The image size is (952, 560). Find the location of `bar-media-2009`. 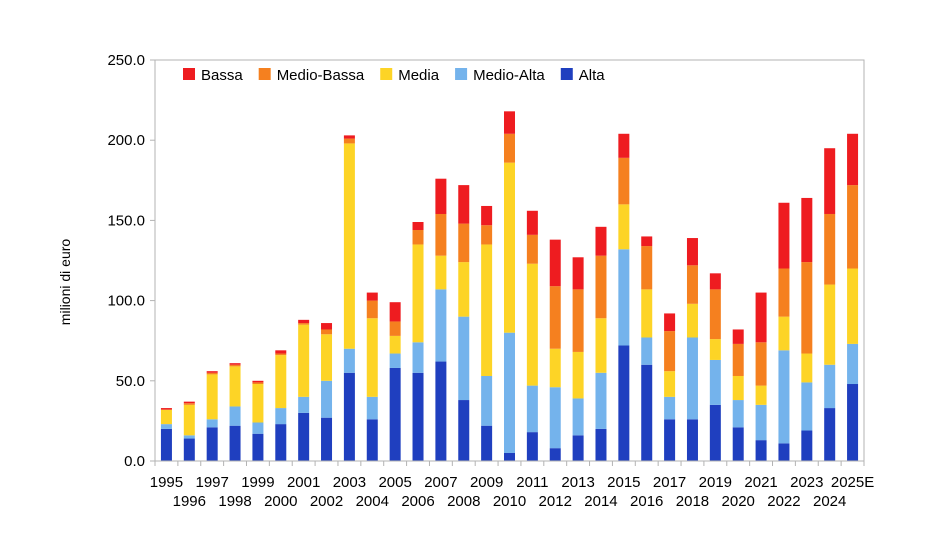

bar-media-2009 is located at coordinates (487, 310).